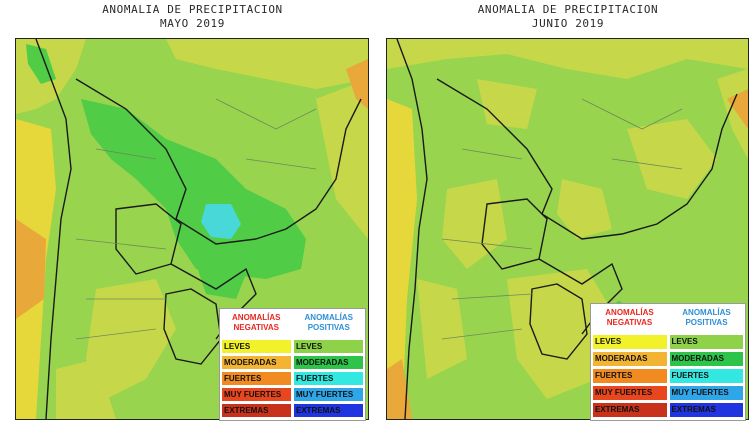  Describe the element at coordinates (221, 221) in the screenshot. I see `strong-wet-region` at that location.